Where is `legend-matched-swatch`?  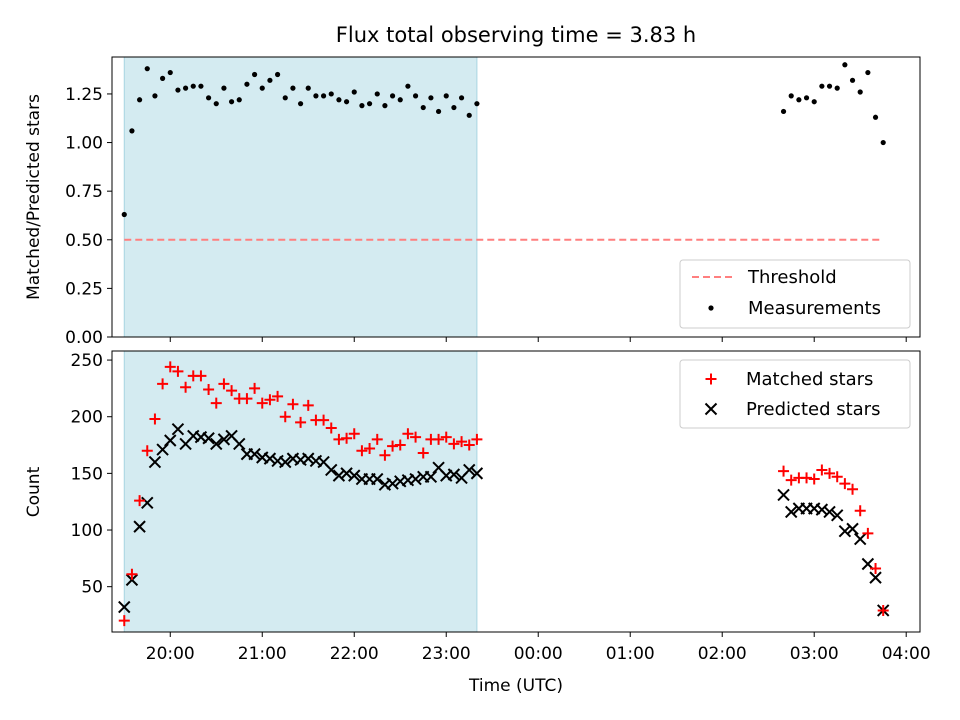
legend-matched-swatch is located at coordinates (711, 379).